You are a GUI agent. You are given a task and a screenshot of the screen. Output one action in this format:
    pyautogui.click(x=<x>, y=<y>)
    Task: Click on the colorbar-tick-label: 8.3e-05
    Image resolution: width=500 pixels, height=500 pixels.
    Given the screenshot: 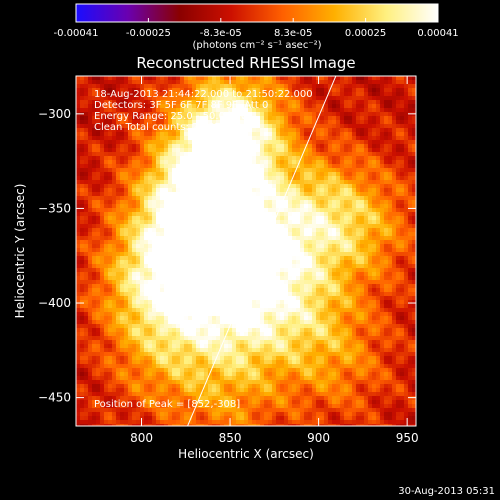 What is the action you would take?
    pyautogui.click(x=293, y=33)
    